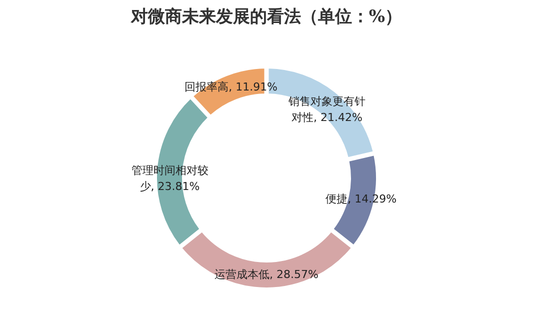 The height and width of the screenshot is (334, 533). Describe the element at coordinates (266, 274) in the screenshot. I see `slice-label: 运营成本低, 28.57%` at that location.